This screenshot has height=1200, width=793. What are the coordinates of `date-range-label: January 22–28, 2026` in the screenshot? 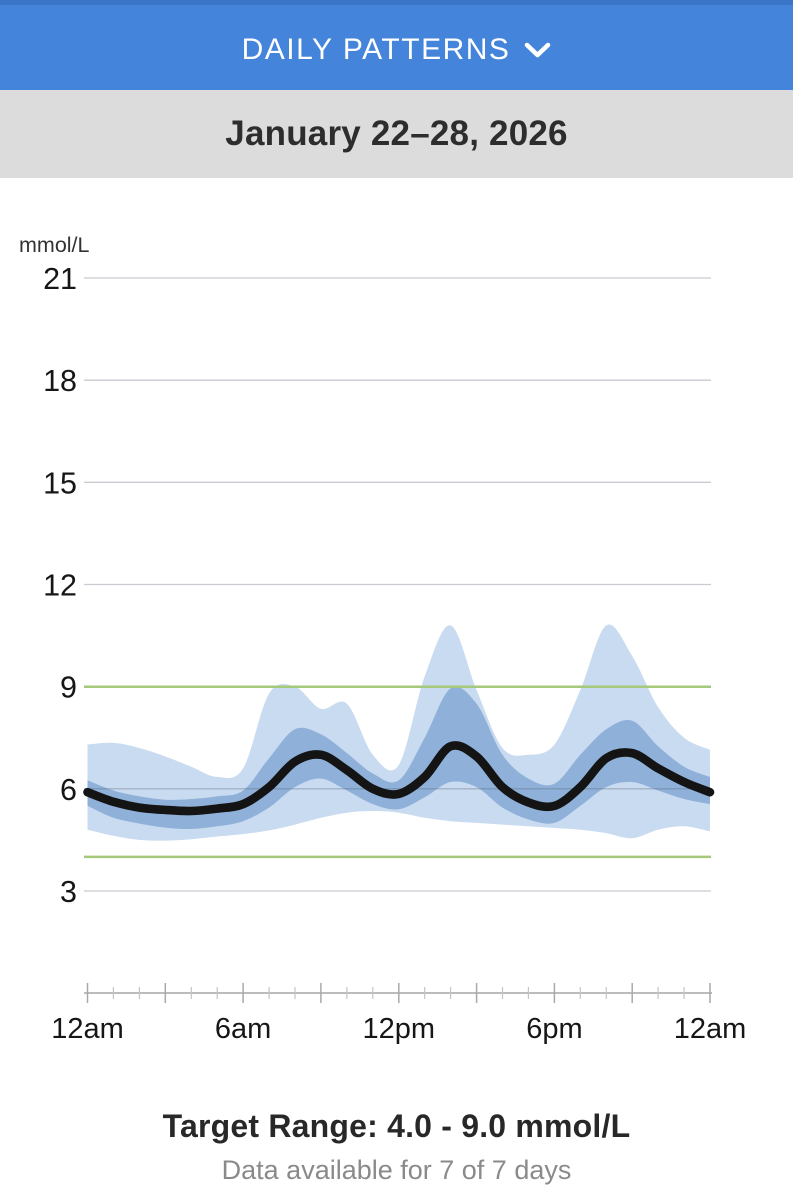 It's located at (396, 133).